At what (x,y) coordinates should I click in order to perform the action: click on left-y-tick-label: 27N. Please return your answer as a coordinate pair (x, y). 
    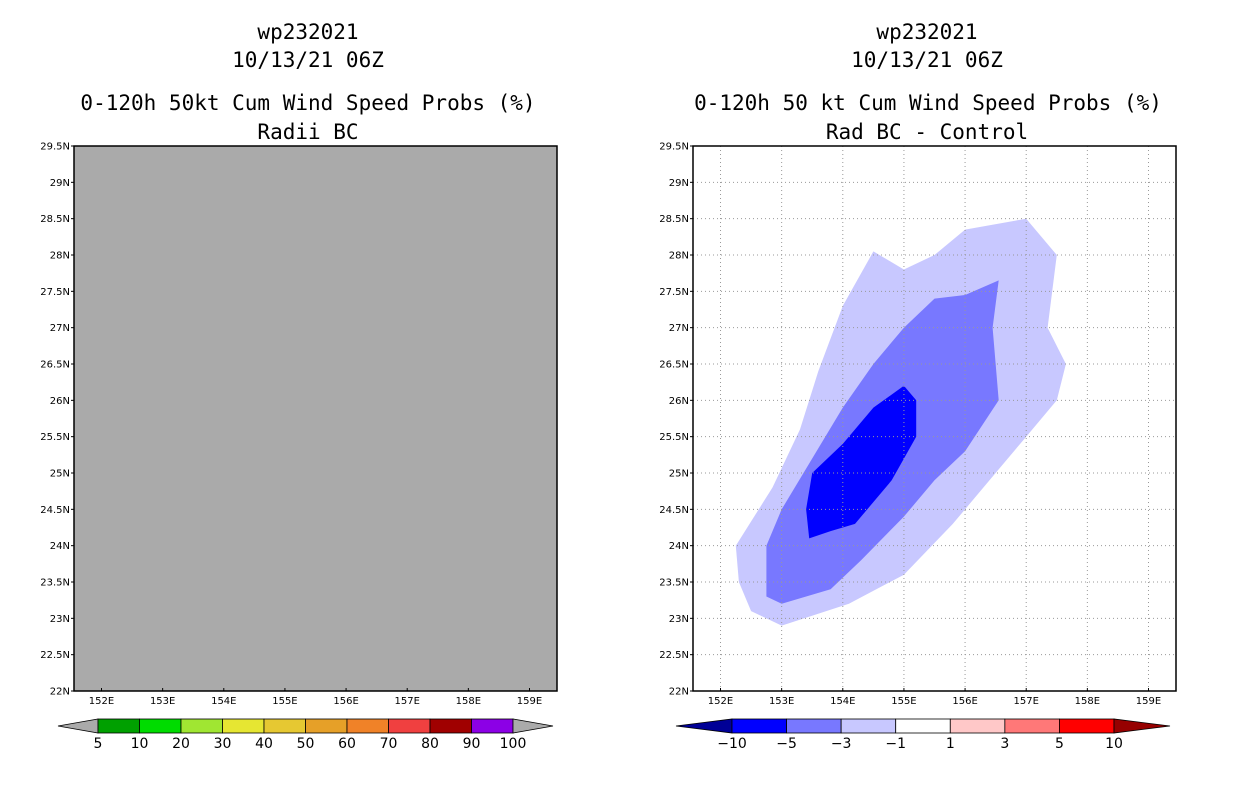
    Looking at the image, I should click on (60, 328).